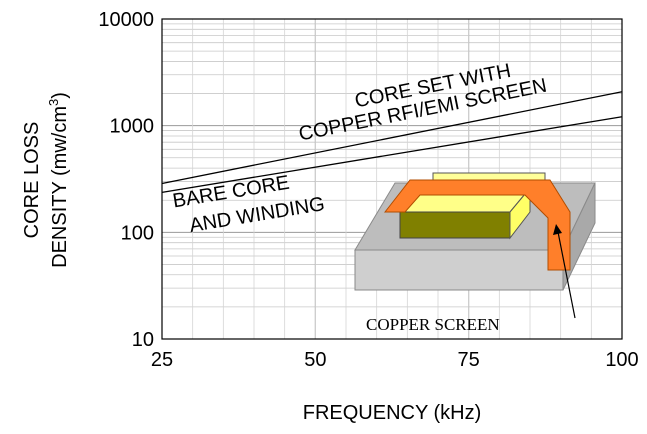 This screenshot has height=434, width=647. What do you see at coordinates (162, 360) in the screenshot?
I see `x-tick-label: 25` at bounding box center [162, 360].